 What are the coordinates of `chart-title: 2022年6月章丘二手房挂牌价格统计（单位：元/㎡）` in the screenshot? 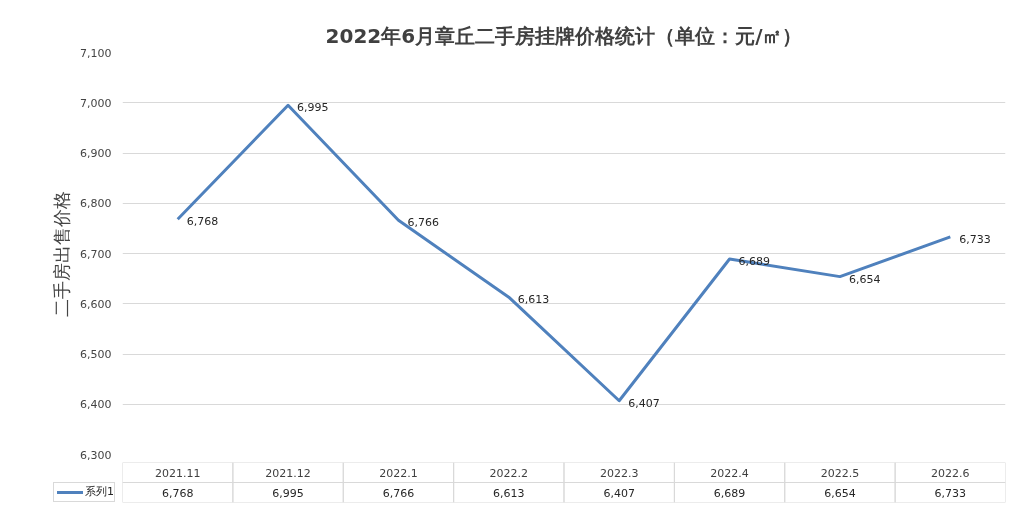 It's located at (564, 35).